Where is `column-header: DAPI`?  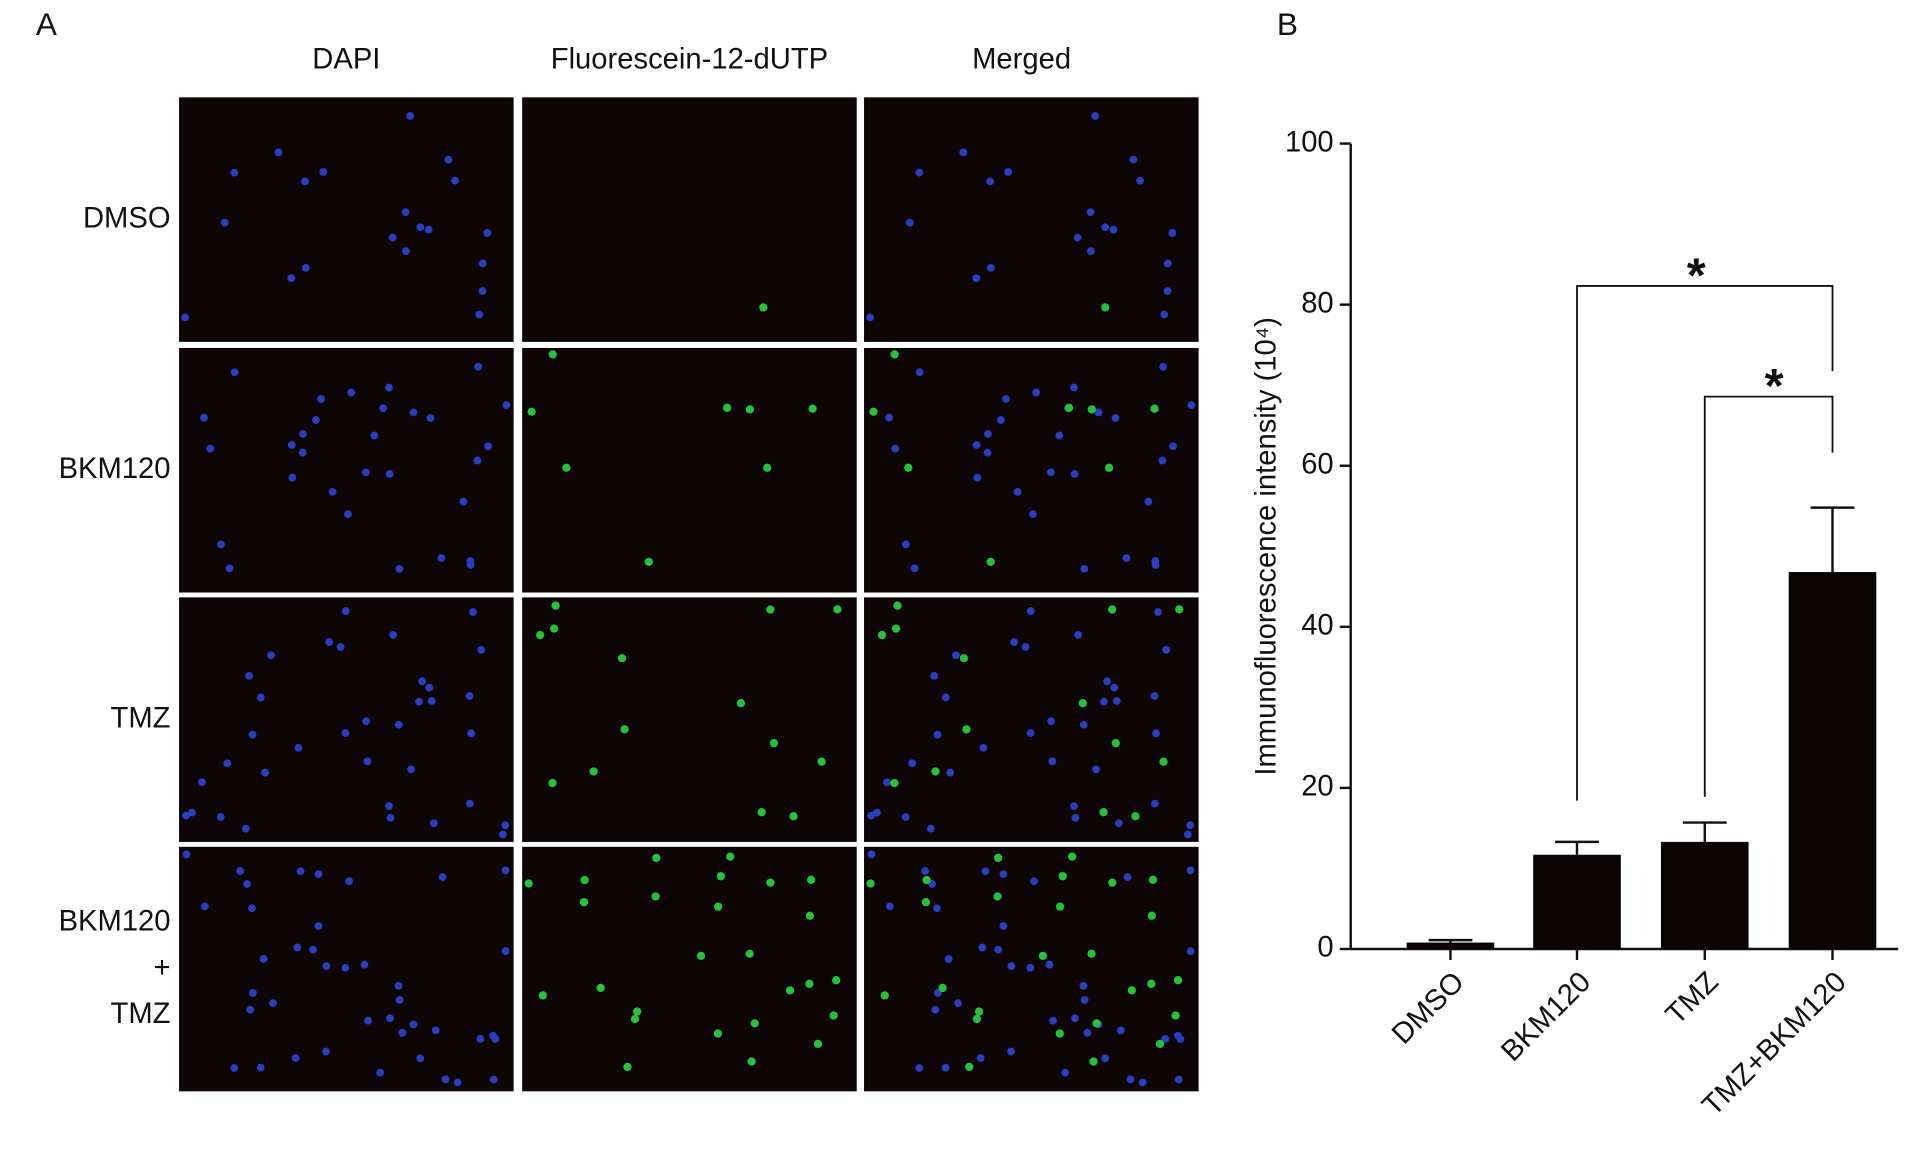
column-header: DAPI is located at coordinates (346, 60).